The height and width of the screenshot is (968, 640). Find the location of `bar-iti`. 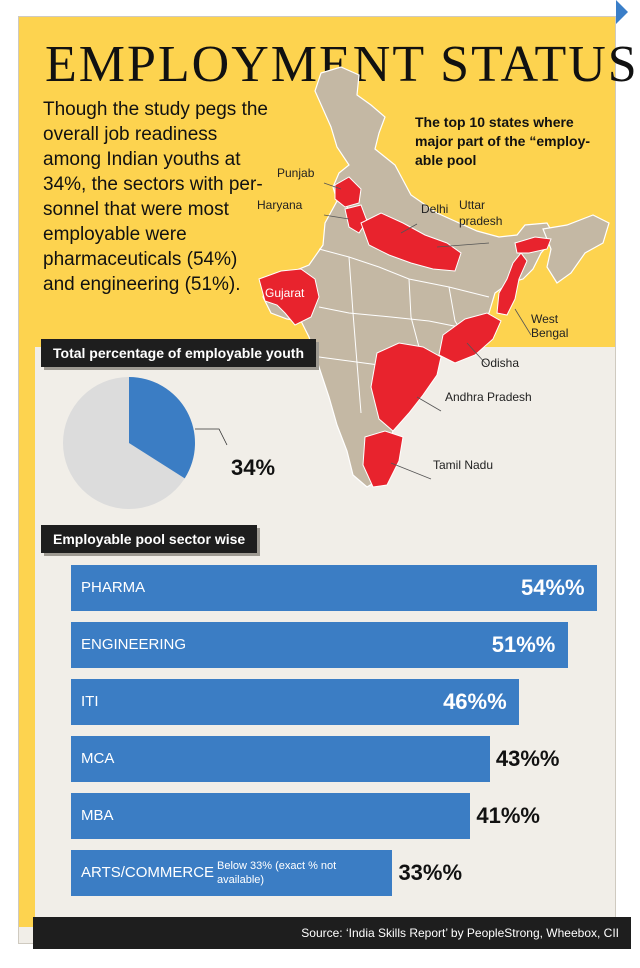

bar-iti is located at coordinates (295, 702).